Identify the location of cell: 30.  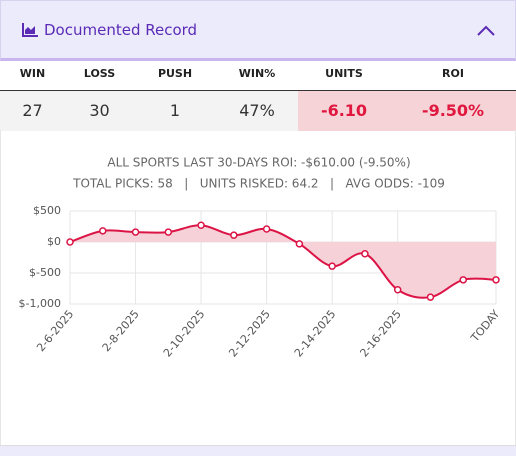
(99, 110).